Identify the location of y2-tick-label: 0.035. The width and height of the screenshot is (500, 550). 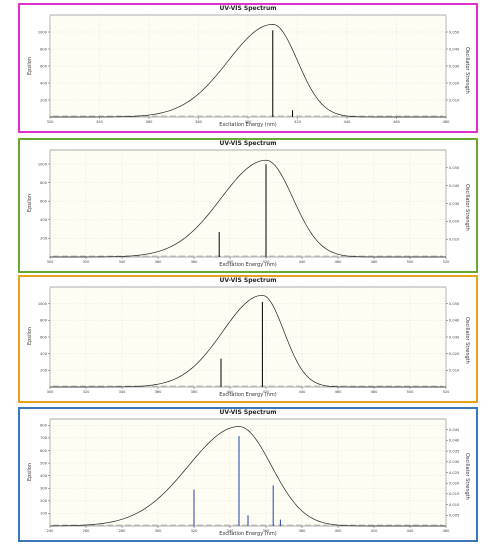
(454, 451).